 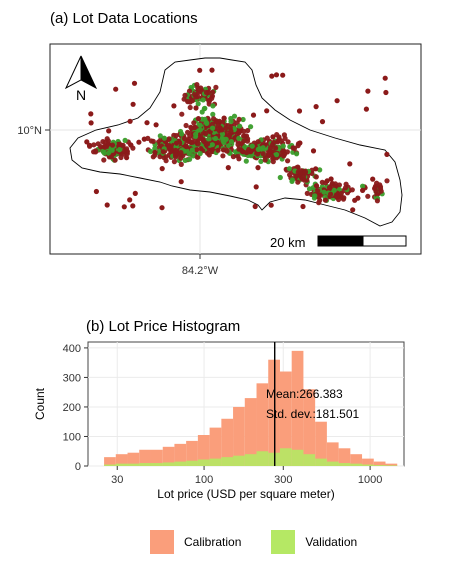 What do you see at coordinates (29, 131) in the screenshot?
I see `map-lat-label: 10°N` at bounding box center [29, 131].